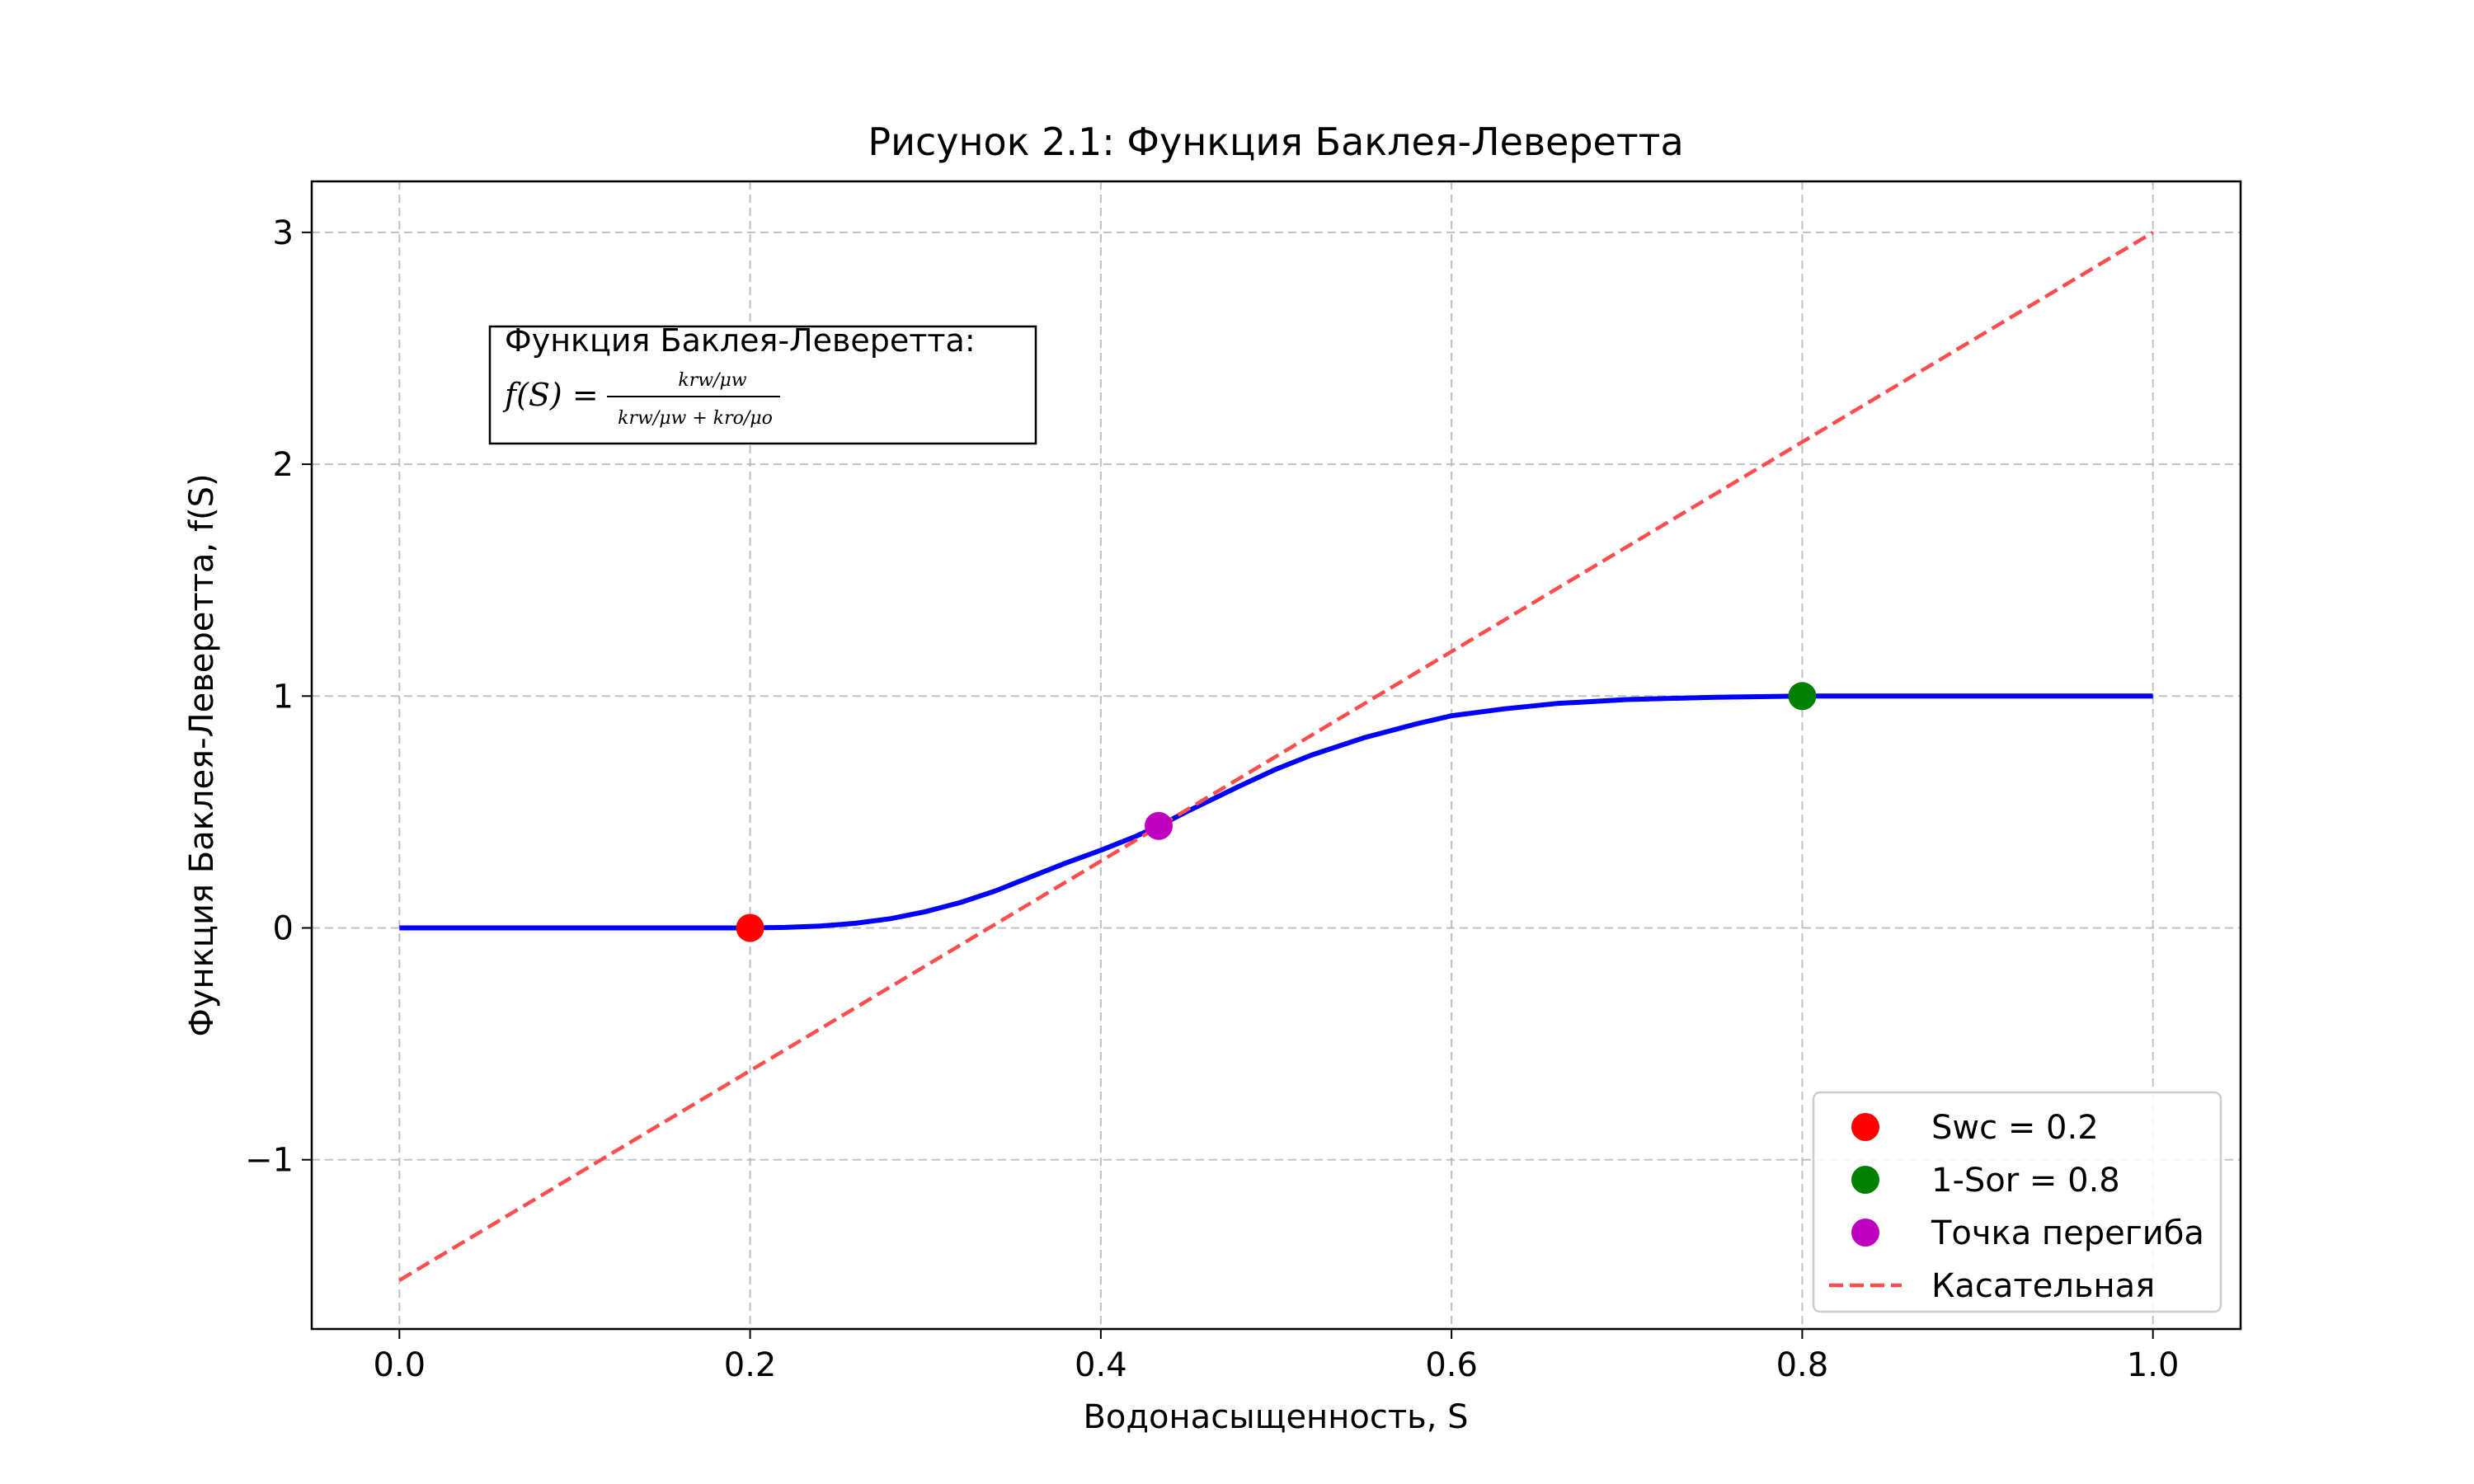  I want to click on y-axis: −1 0 1 2 3, so click(278, 697).